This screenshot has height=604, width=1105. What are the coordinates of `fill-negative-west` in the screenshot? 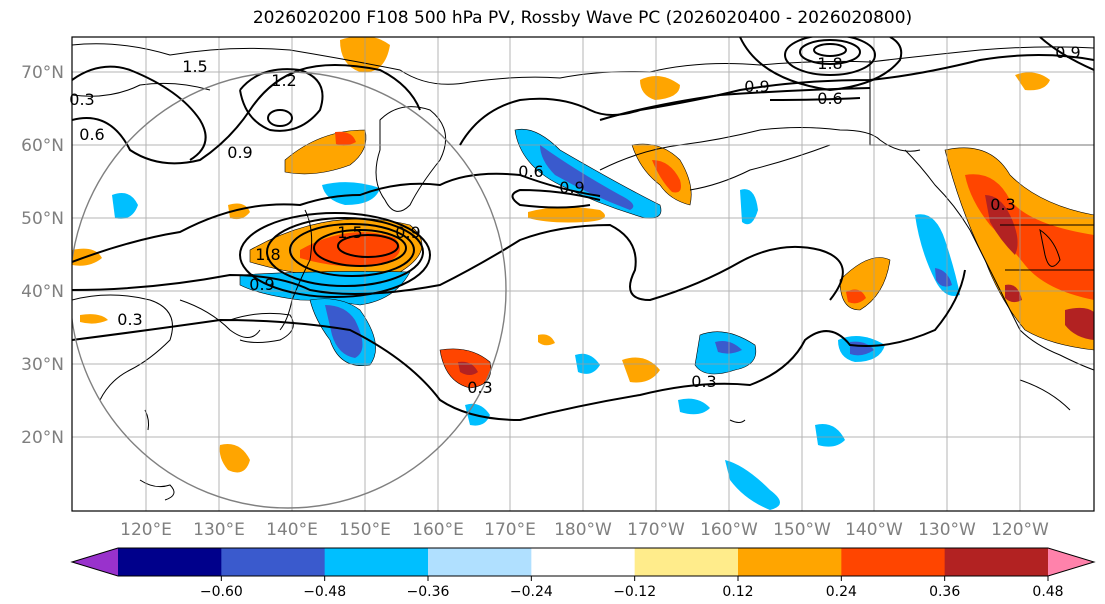 It's located at (125, 205).